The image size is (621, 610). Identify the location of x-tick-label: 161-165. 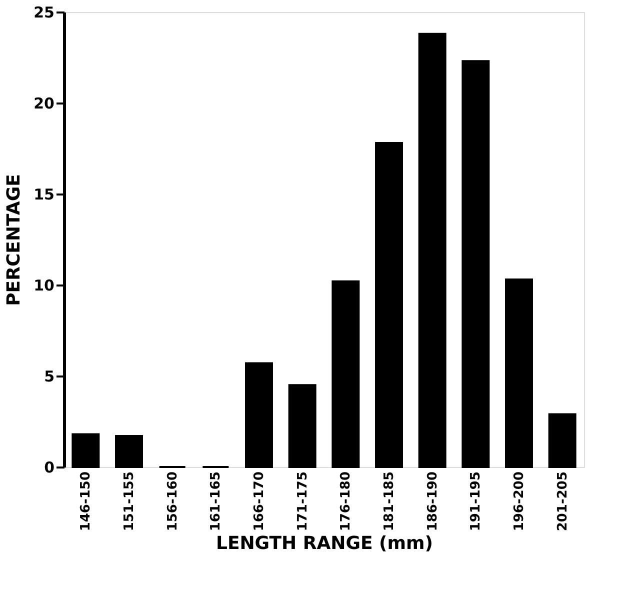
(216, 502).